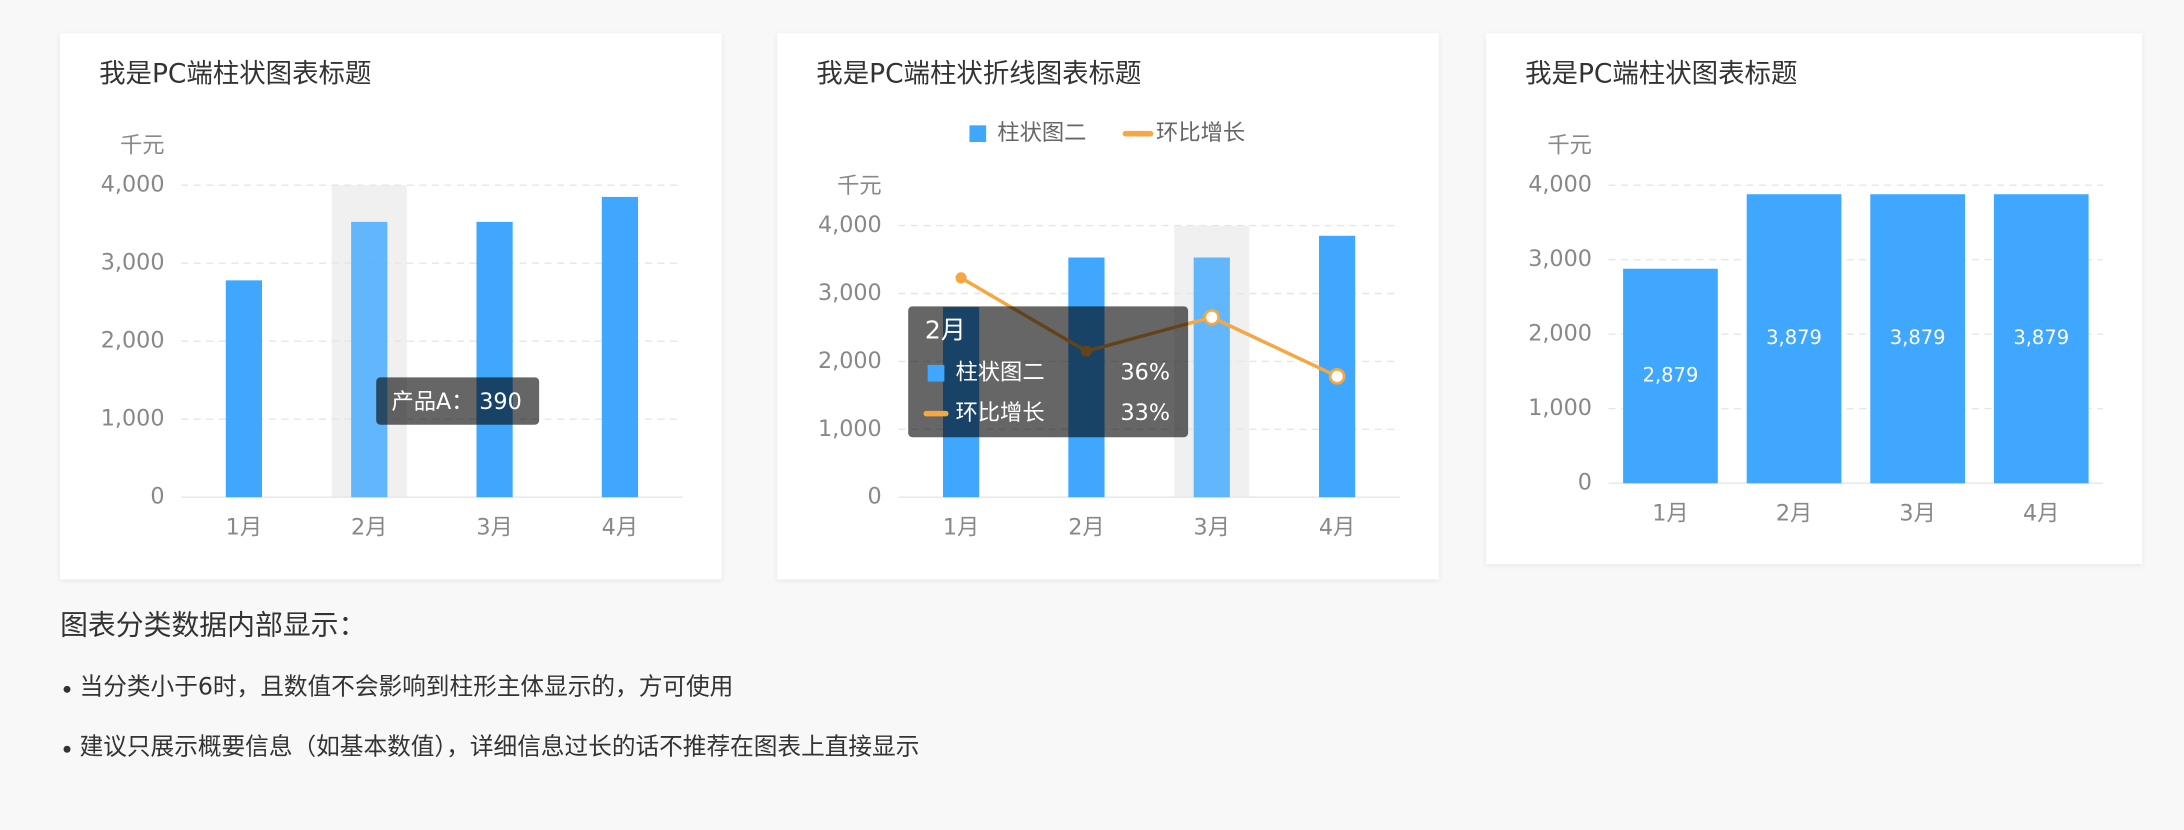  I want to click on value-label: 2,879, so click(1671, 374).